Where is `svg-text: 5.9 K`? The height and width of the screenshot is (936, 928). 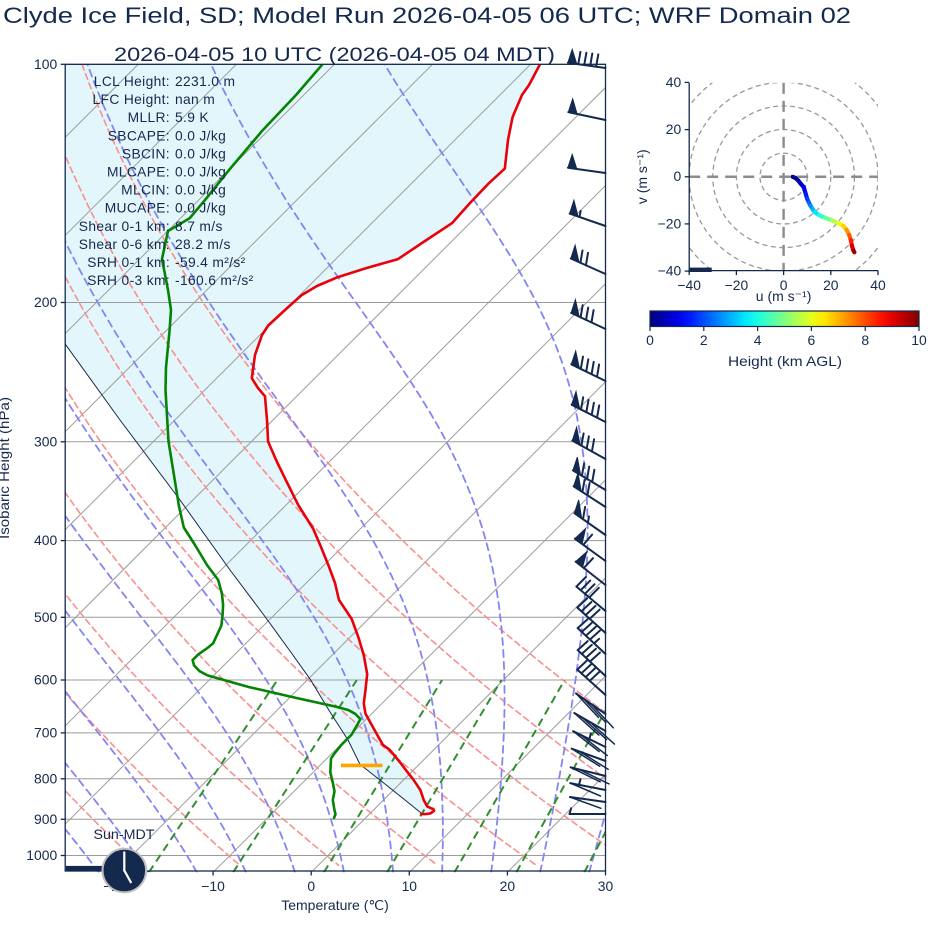
svg-text: 5.9 K is located at coordinates (192, 117).